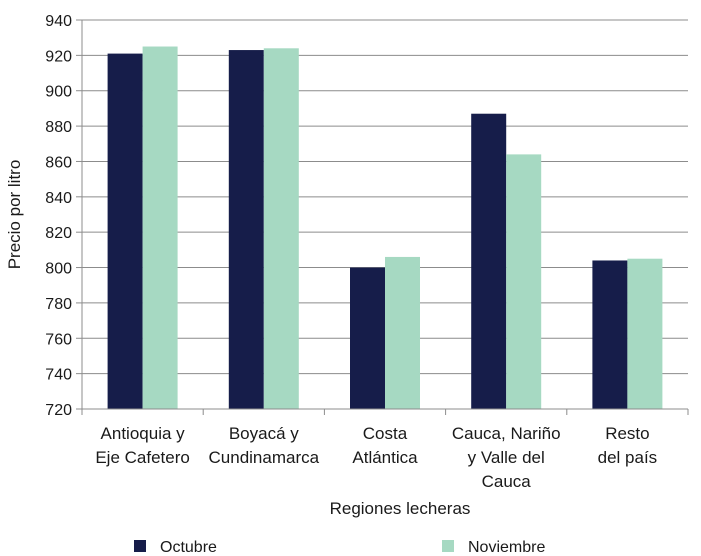  What do you see at coordinates (58, 162) in the screenshot?
I see `y-tick-label: 860` at bounding box center [58, 162].